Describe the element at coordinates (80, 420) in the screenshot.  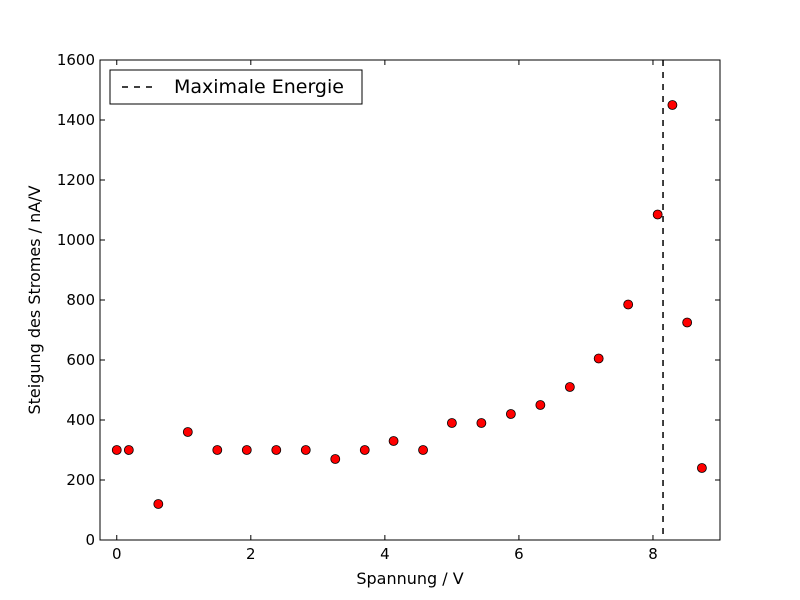
I see `y-tick-label: 400` at that location.